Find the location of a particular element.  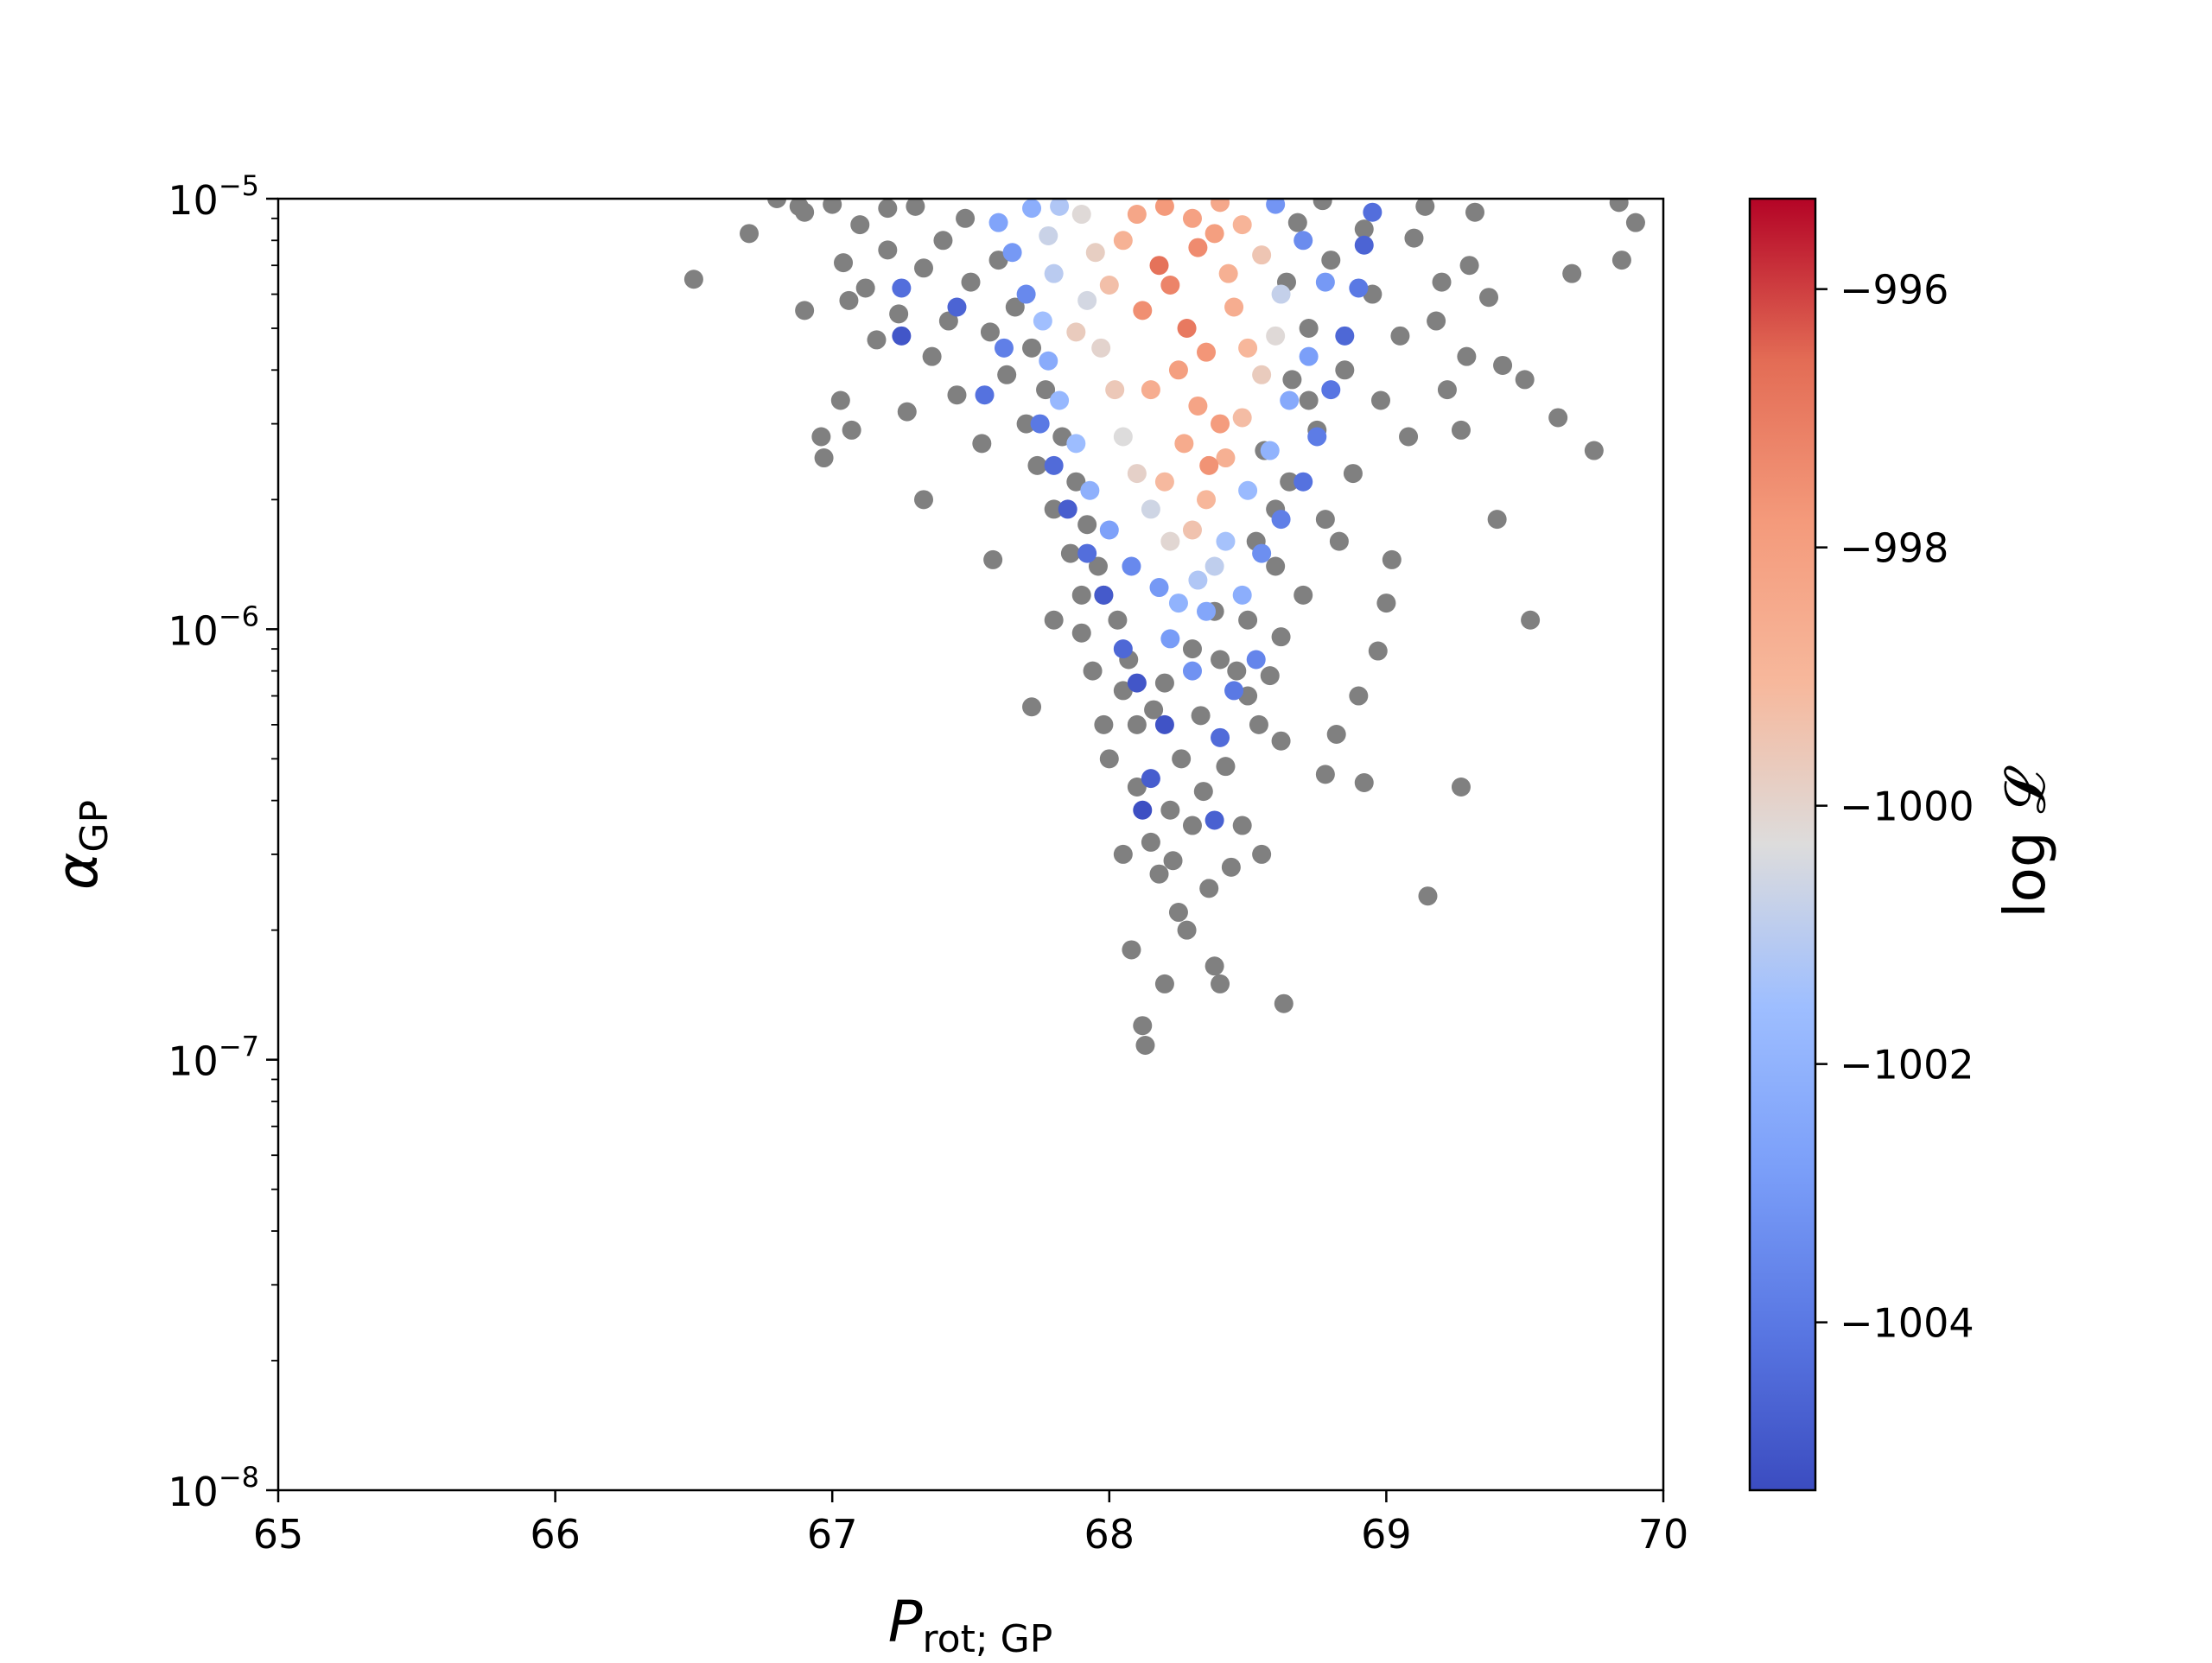

colorbar-tick-label: −1000 is located at coordinates (1907, 807).